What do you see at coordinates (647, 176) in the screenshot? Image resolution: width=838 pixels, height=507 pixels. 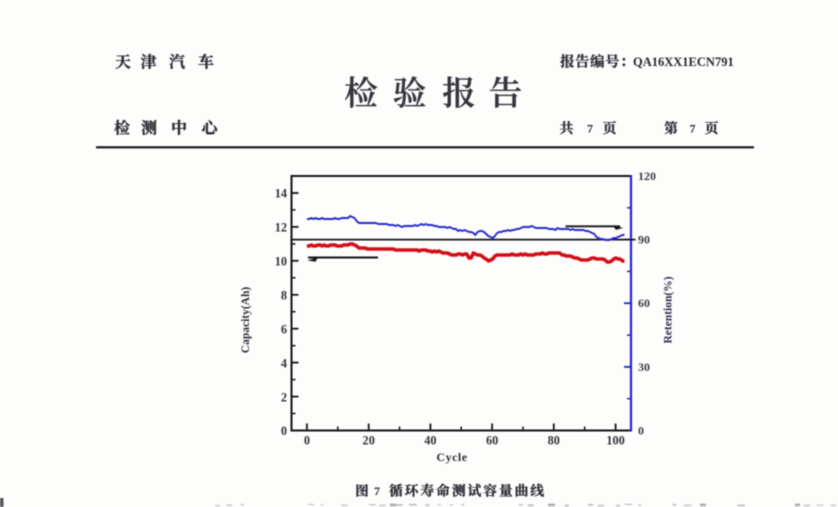 I see `svg-text: 120` at bounding box center [647, 176].